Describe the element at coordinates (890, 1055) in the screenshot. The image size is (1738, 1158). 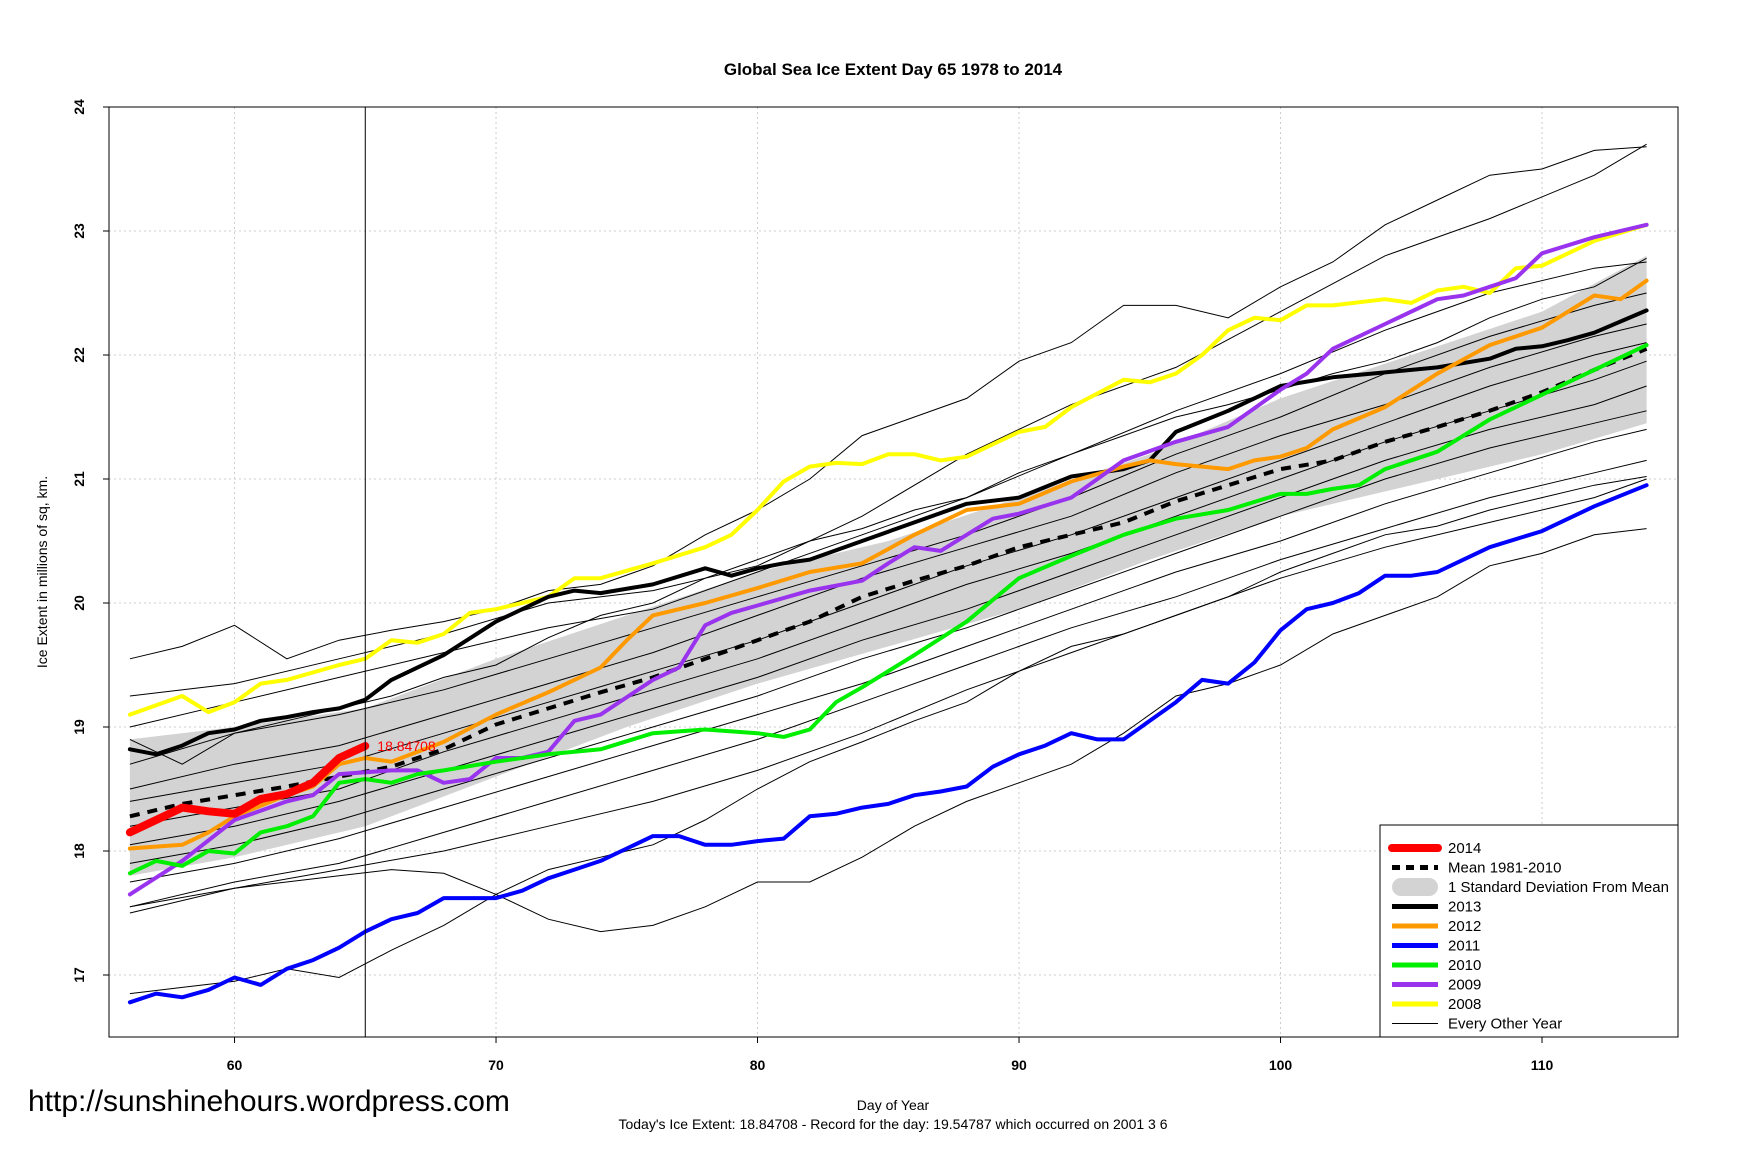
I see `x-axis-ticks: 60 70 80 90 100 110` at that location.